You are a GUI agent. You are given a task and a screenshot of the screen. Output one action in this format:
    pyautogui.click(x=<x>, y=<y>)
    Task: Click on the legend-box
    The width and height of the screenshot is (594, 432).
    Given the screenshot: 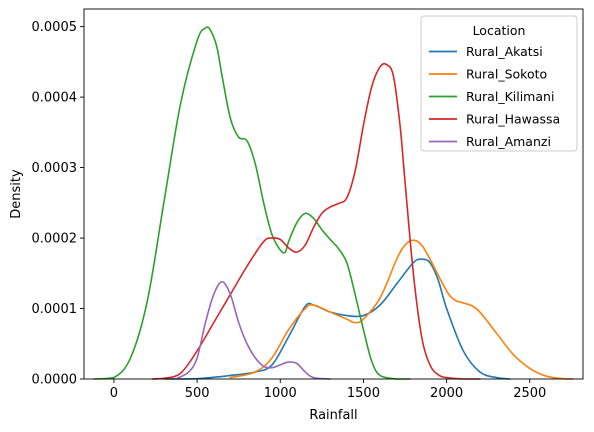 What is the action you would take?
    pyautogui.click(x=499, y=83)
    